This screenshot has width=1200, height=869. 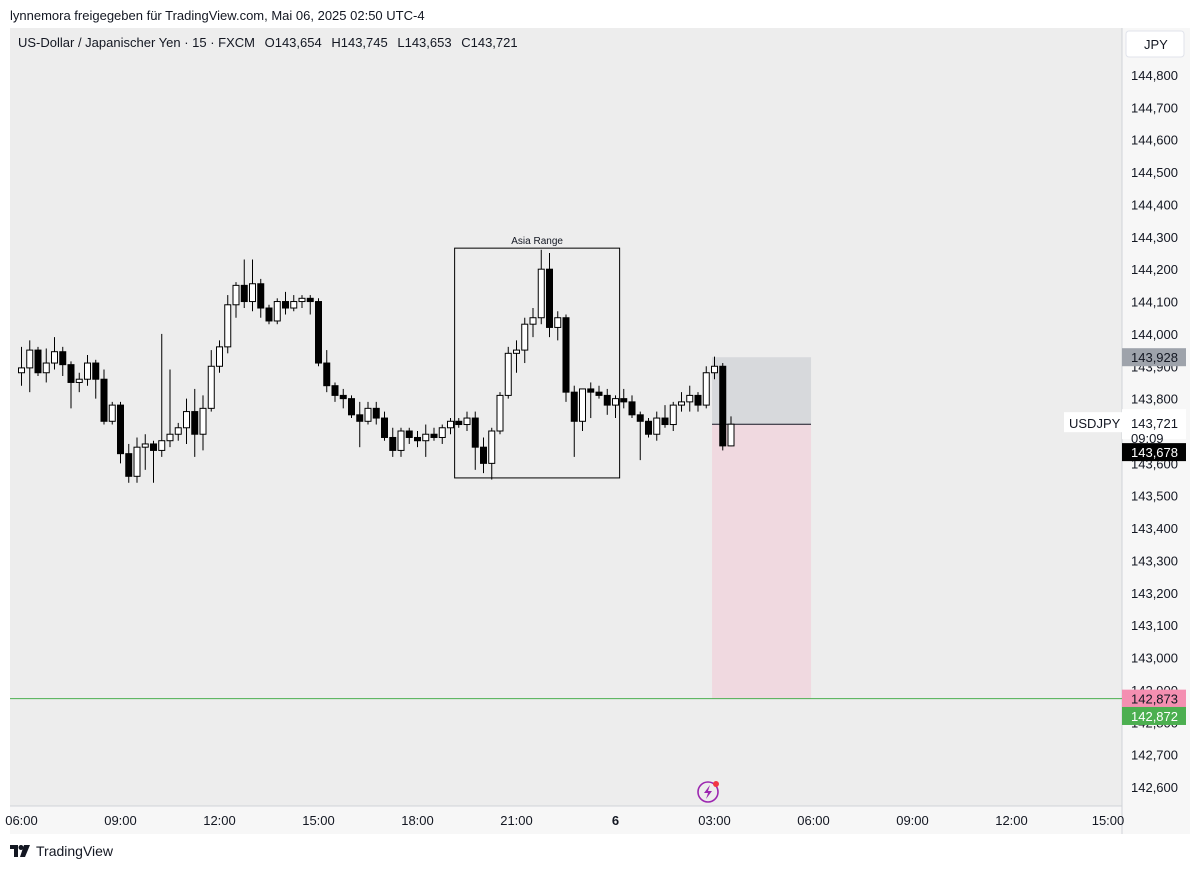 I want to click on stop-loss-zone, so click(x=762, y=391).